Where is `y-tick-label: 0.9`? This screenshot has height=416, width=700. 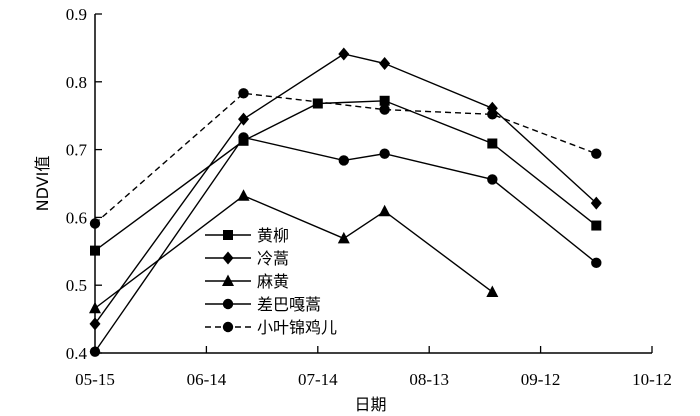
y-tick-label: 0.9 is located at coordinates (76, 14).